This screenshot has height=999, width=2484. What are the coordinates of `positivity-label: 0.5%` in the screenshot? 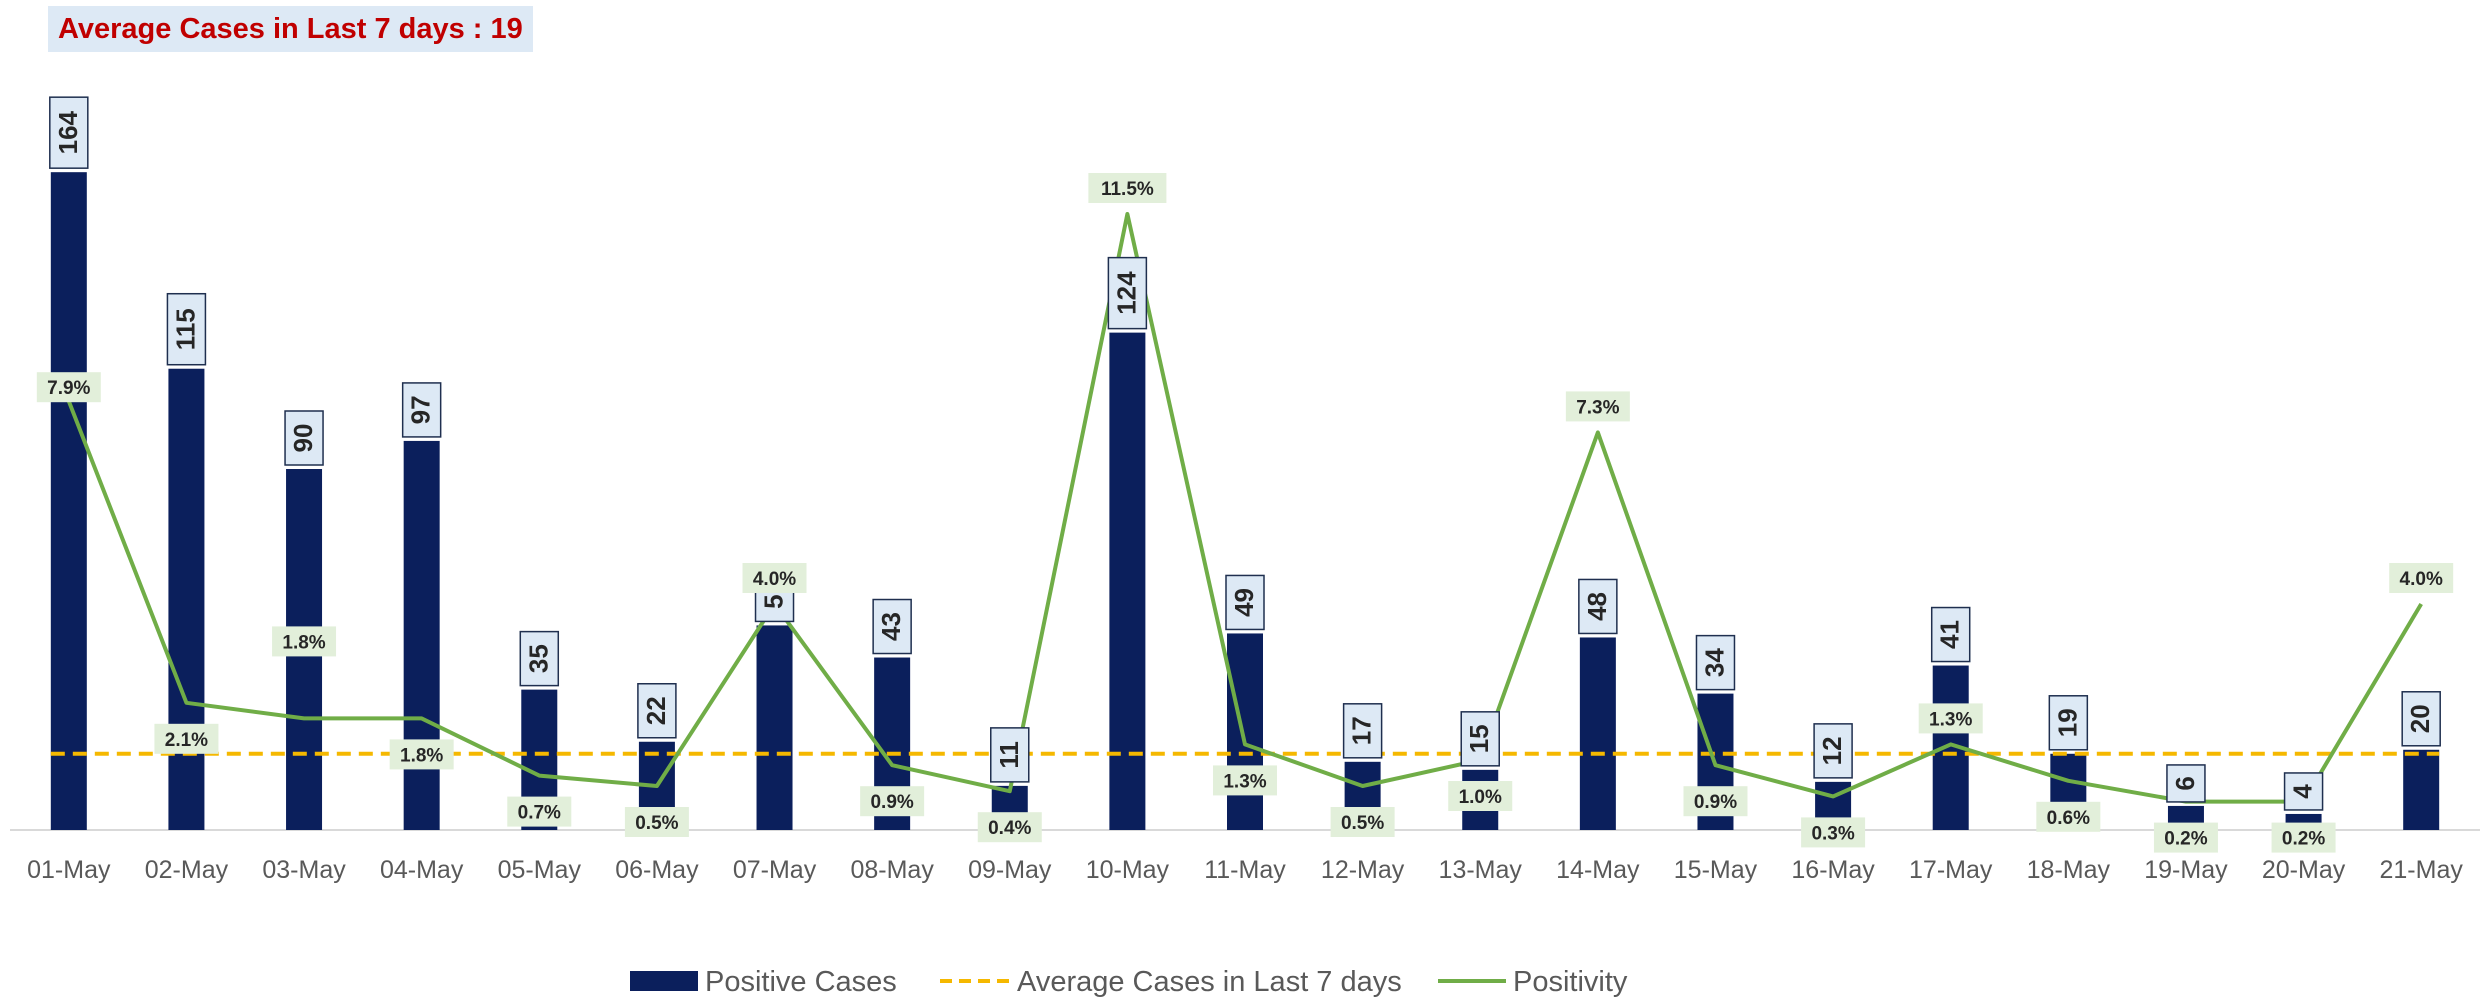 It's located at (1362, 822).